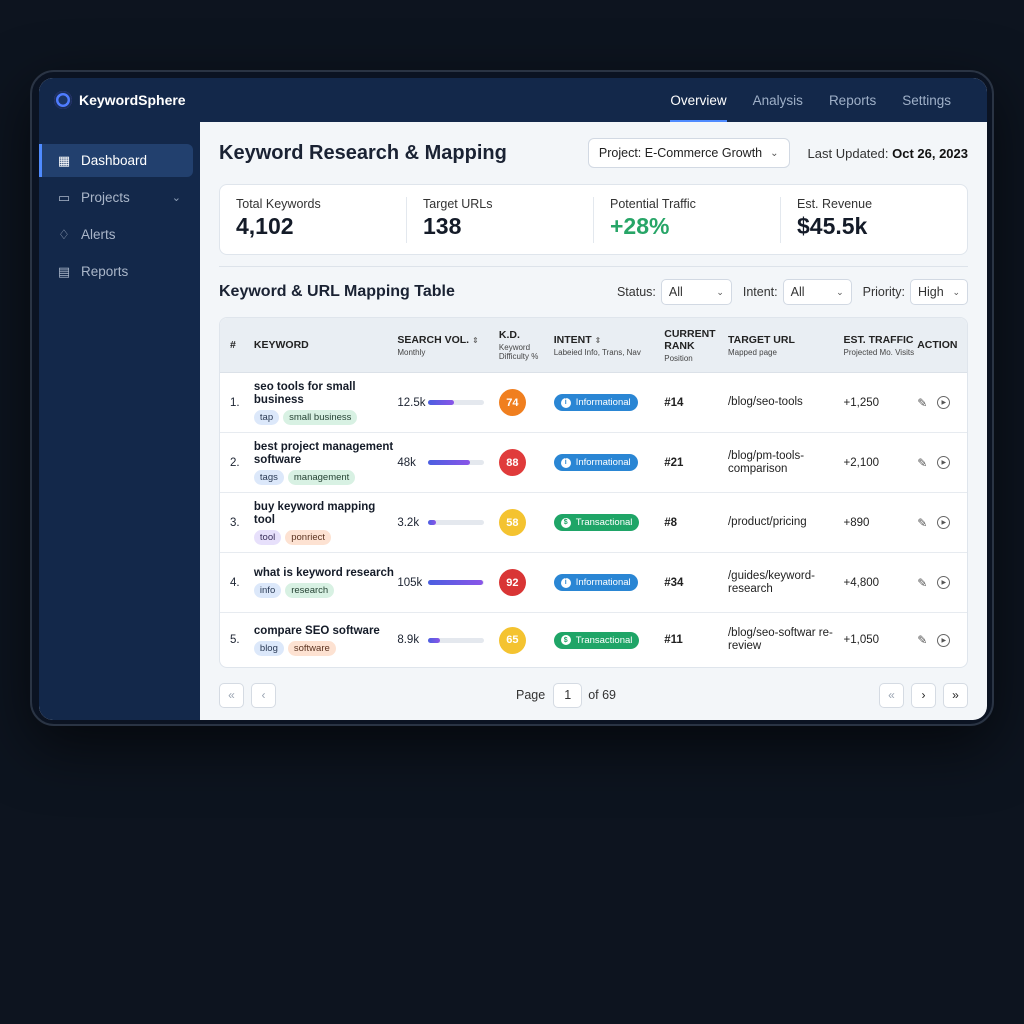 This screenshot has width=1024, height=1024. What do you see at coordinates (321, 477) in the screenshot?
I see `keyword-tag: management` at bounding box center [321, 477].